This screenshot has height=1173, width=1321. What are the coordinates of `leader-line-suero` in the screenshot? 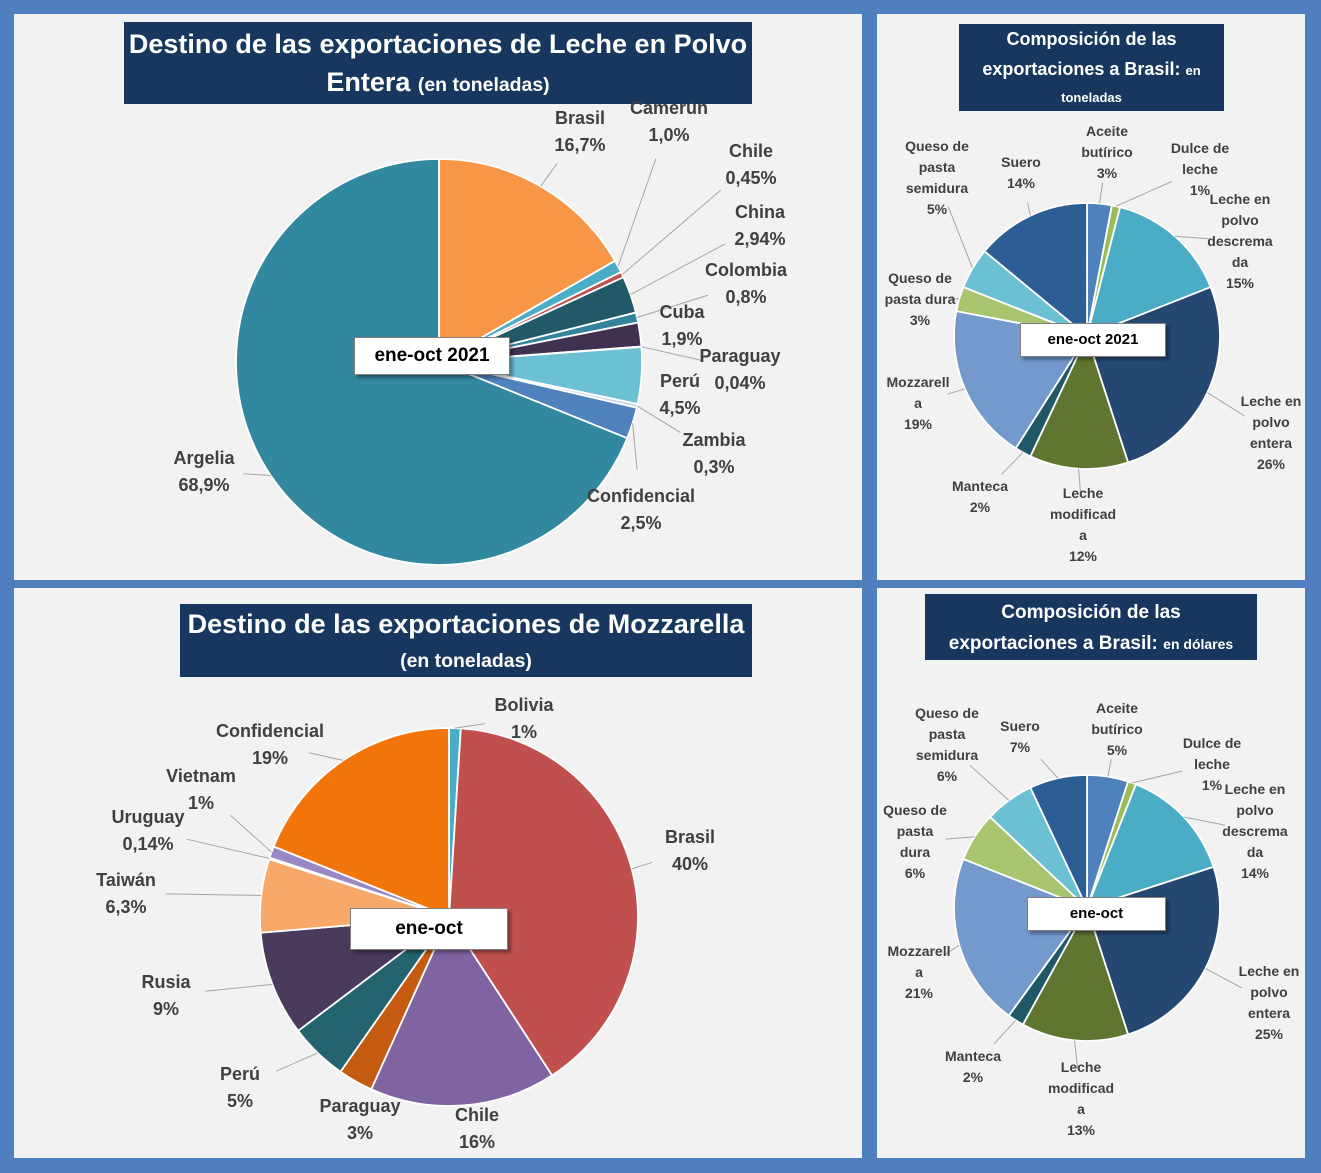 It's located at (1029, 209).